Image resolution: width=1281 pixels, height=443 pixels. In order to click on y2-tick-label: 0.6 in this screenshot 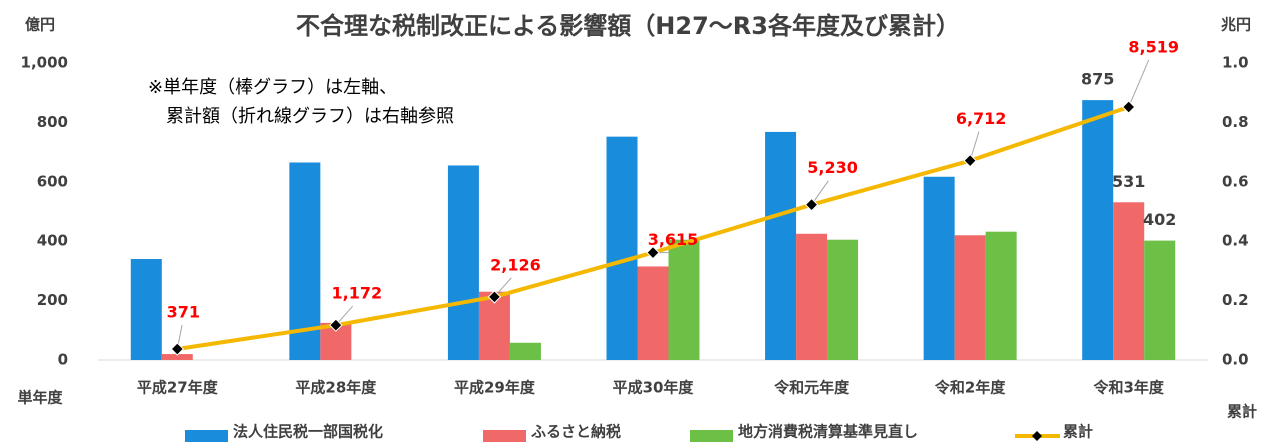, I will do `click(1235, 181)`.